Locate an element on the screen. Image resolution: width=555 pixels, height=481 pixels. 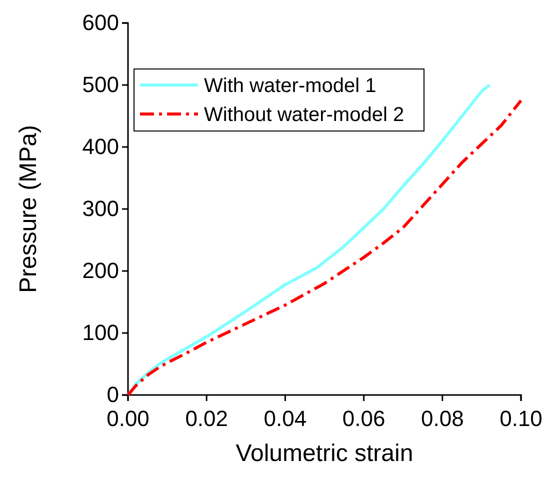
x-tick-label: 0.02 is located at coordinates (206, 418).